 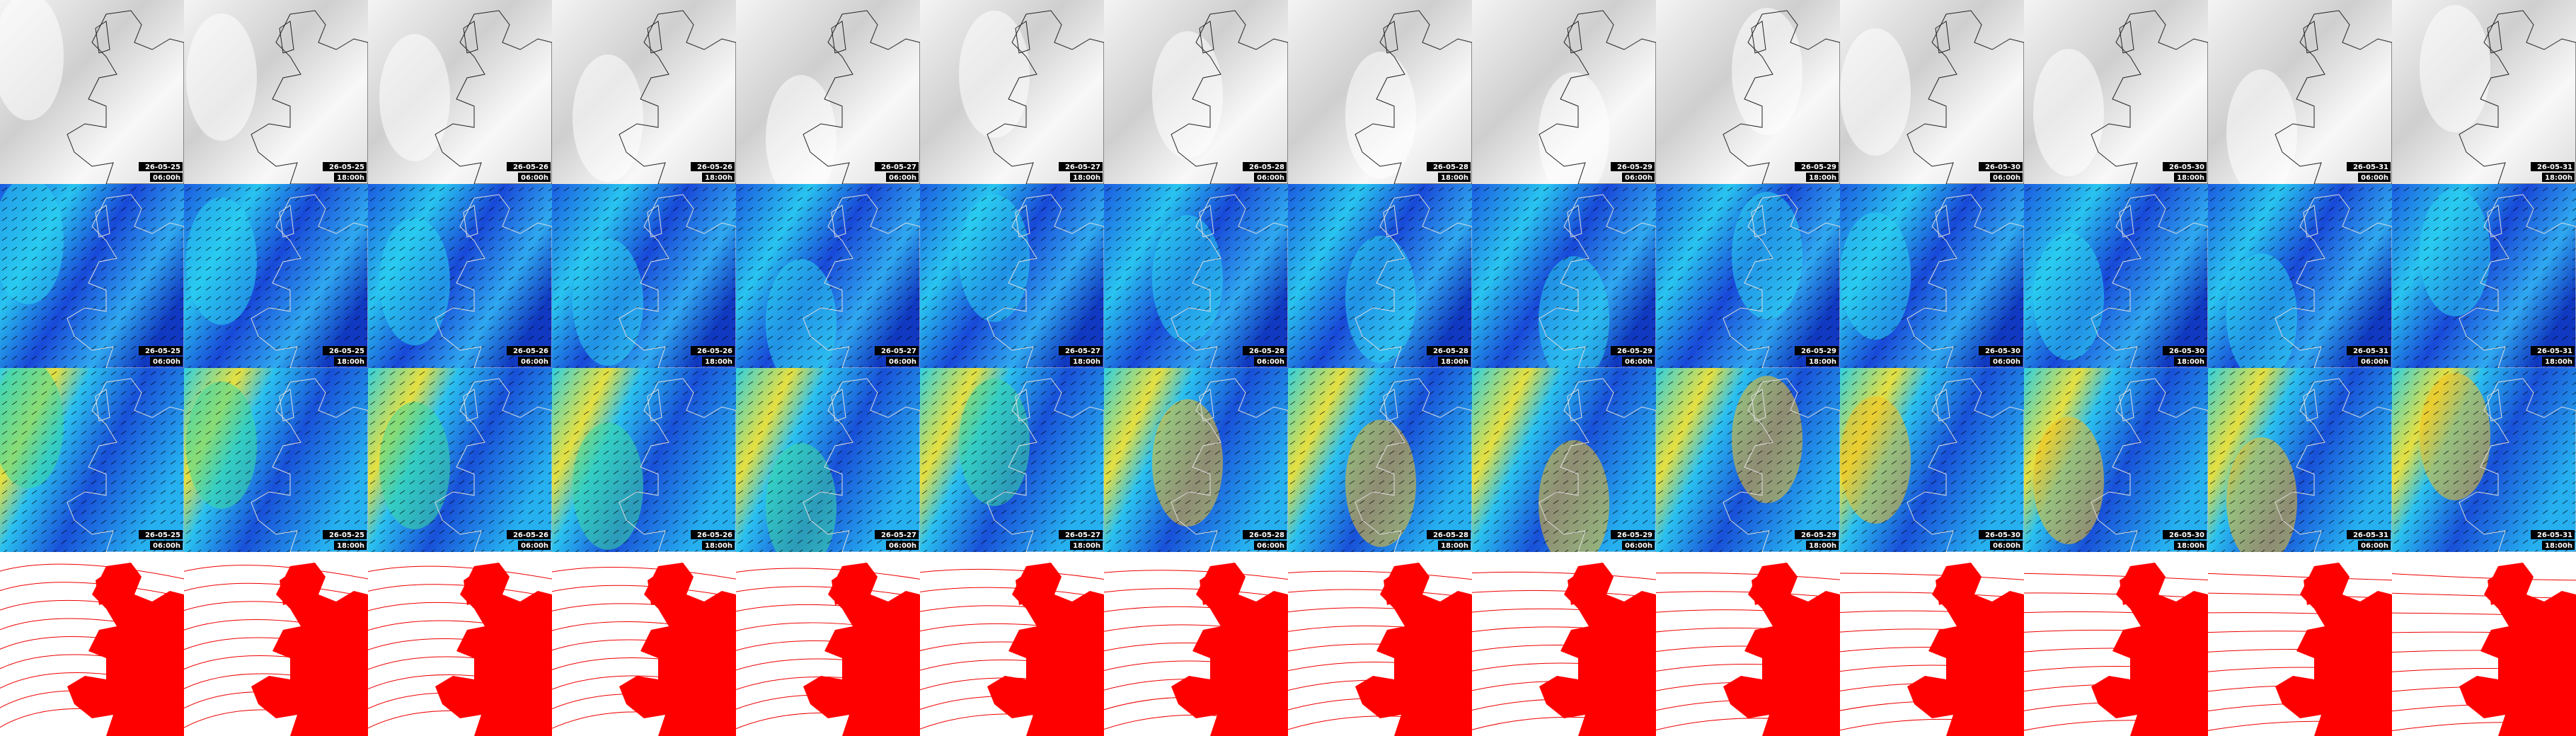 What do you see at coordinates (1819, 351) in the screenshot?
I see `date-label: 26-05-29` at bounding box center [1819, 351].